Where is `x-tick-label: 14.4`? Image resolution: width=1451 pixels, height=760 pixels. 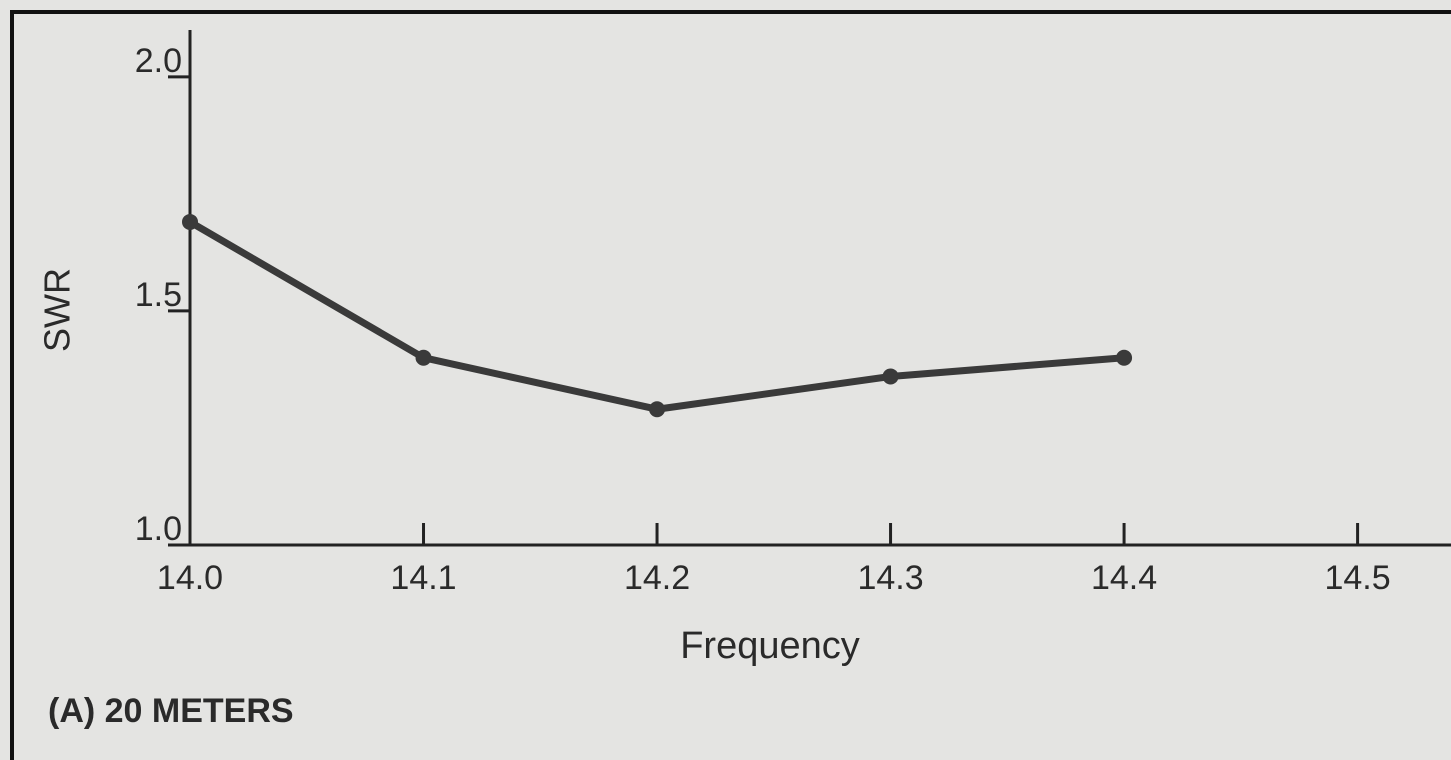
x-tick-label: 14.4 is located at coordinates (1124, 578).